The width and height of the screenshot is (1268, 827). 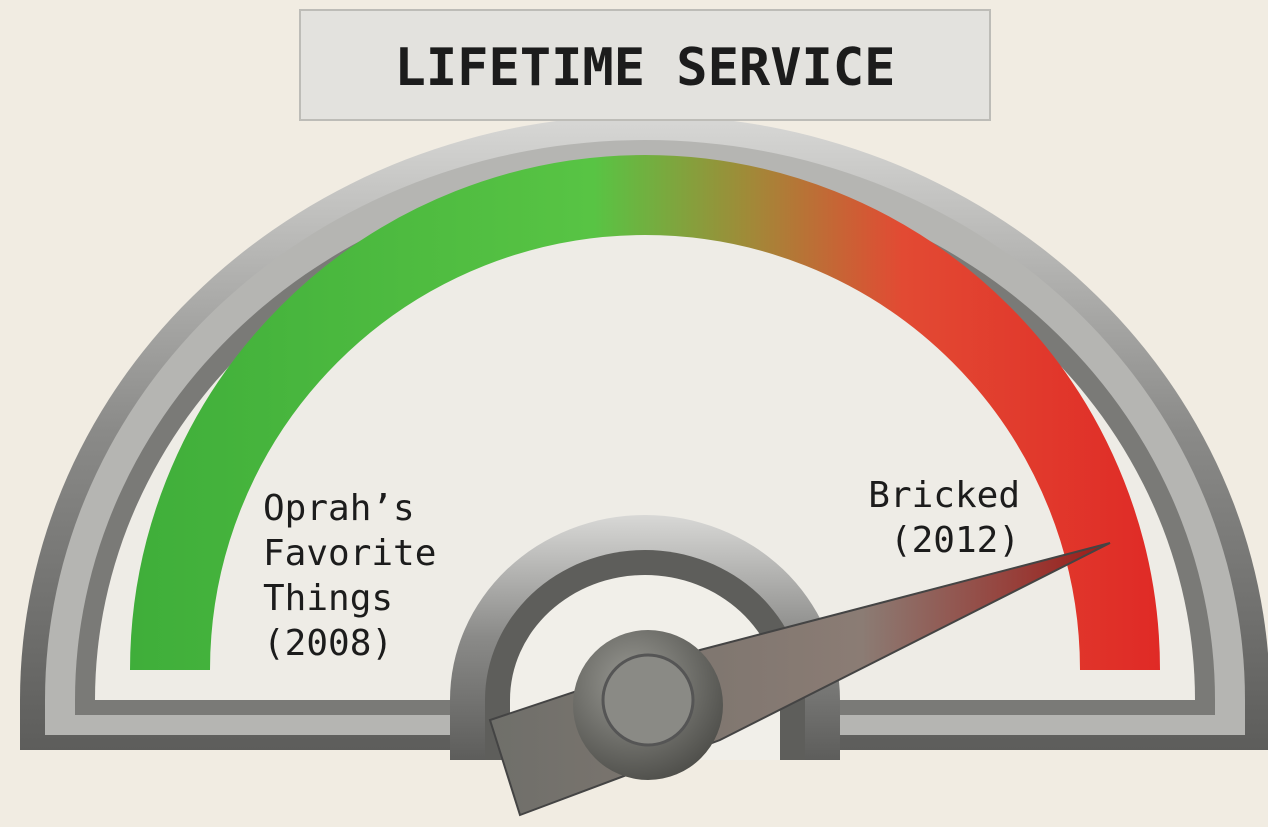 I want to click on title: LIFETIME SERVICE, so click(x=645, y=68).